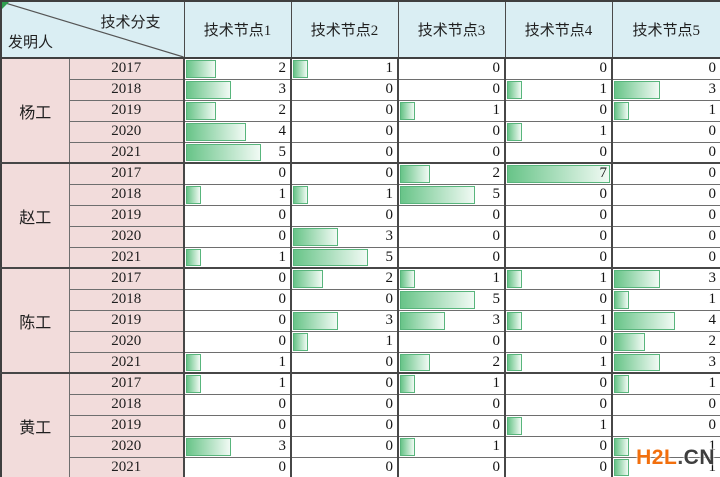 The height and width of the screenshot is (477, 720). Describe the element at coordinates (237, 29) in the screenshot. I see `column-header-node1: 技术节点1` at that location.